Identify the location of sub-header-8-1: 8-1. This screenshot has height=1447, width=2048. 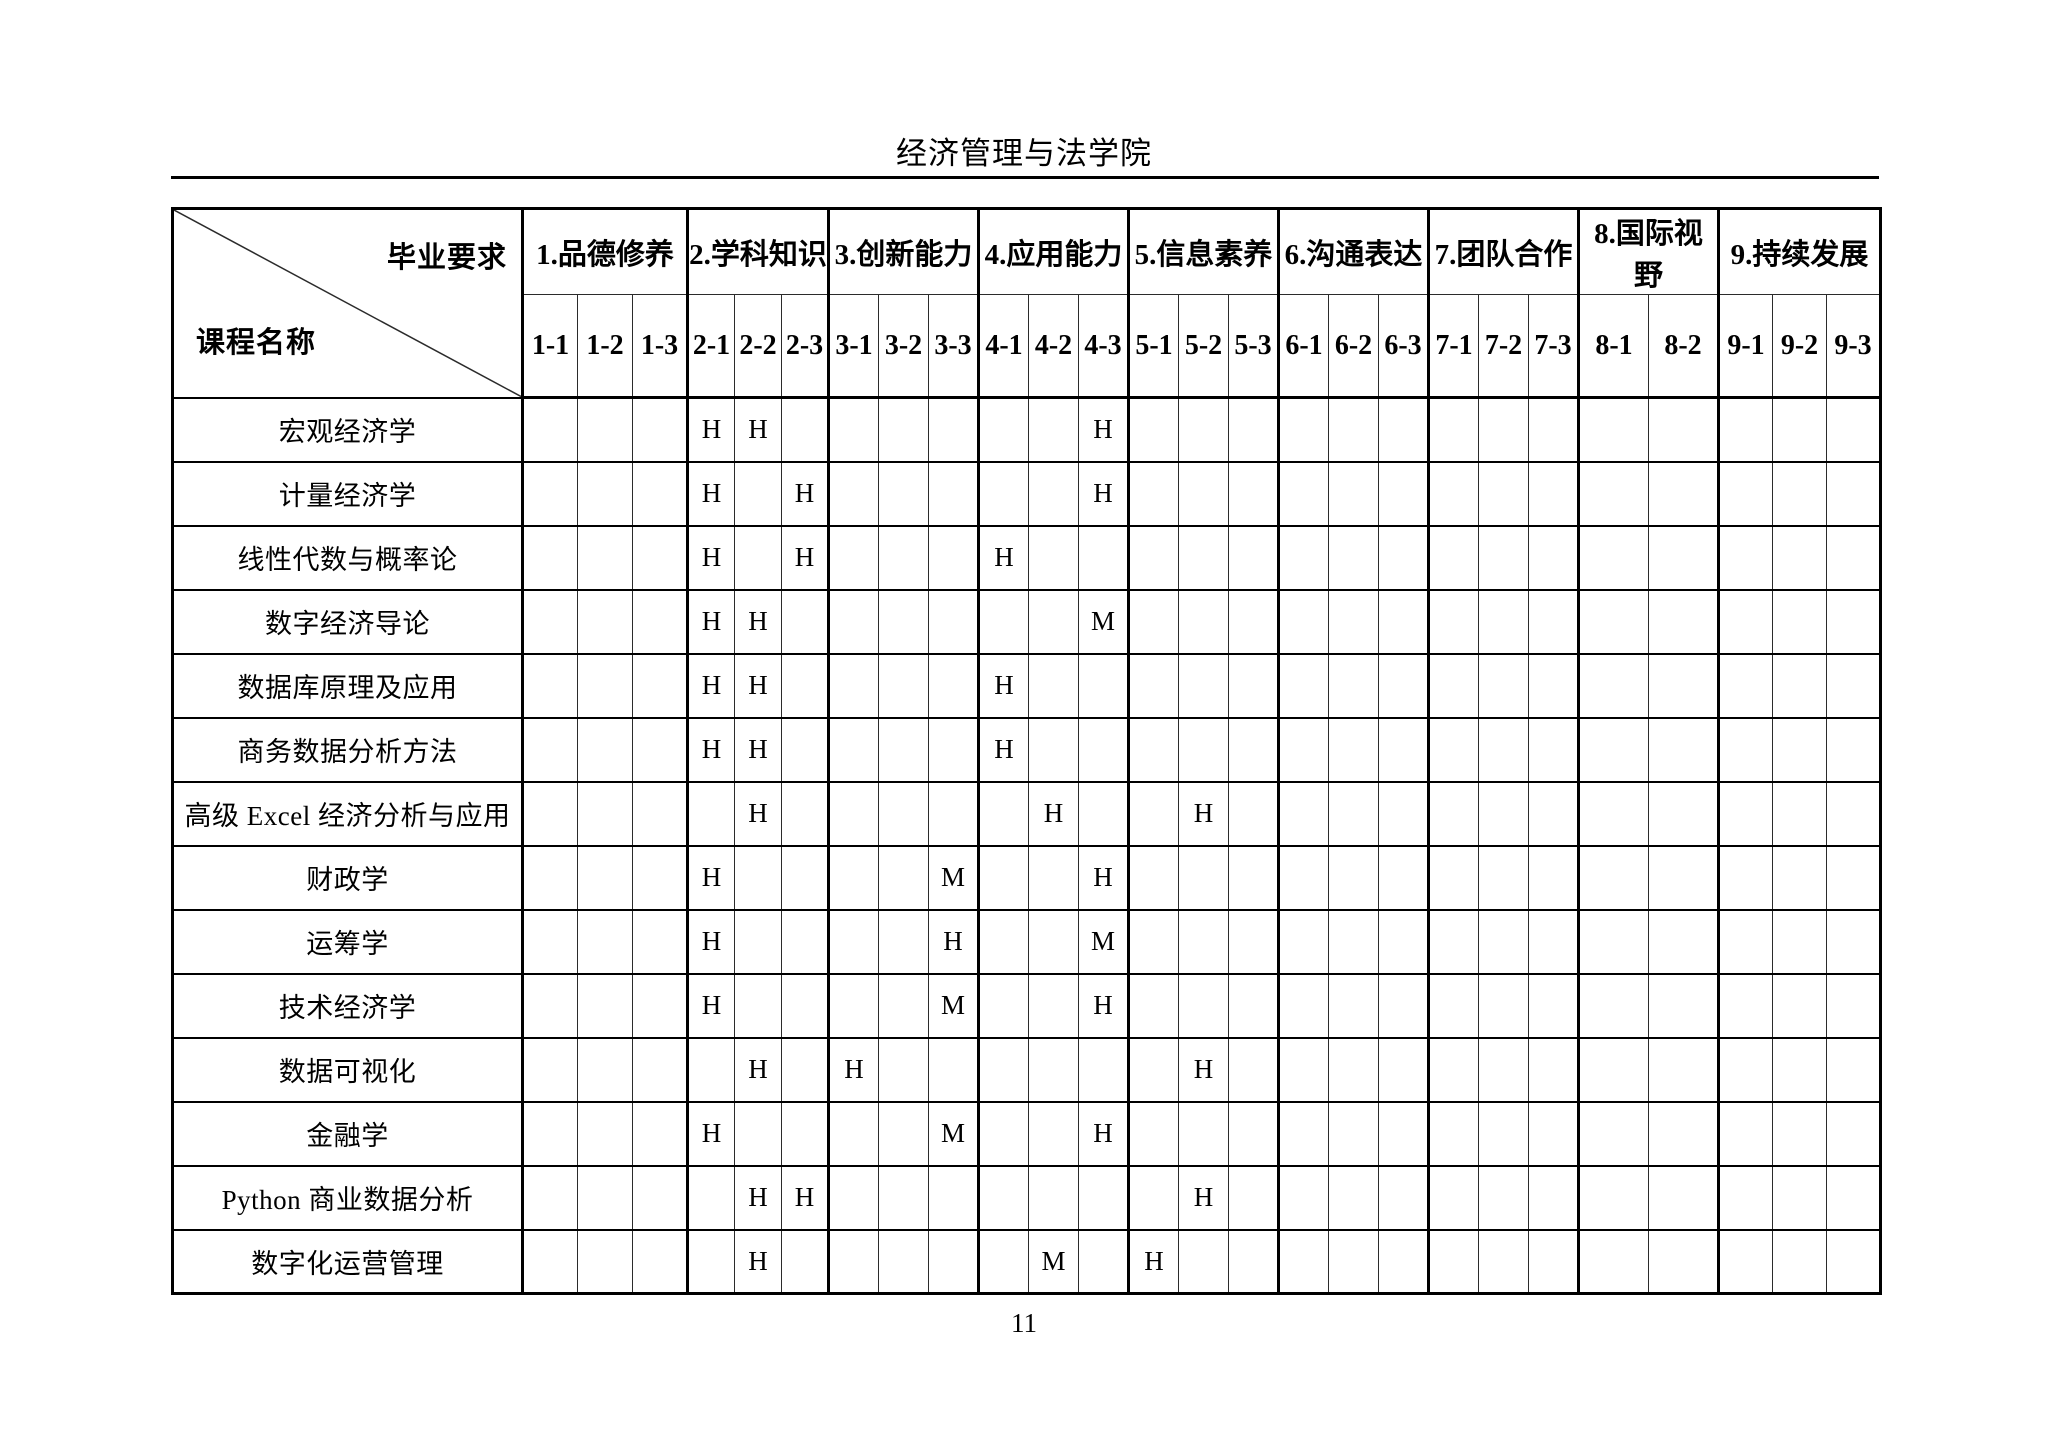
(1613, 346).